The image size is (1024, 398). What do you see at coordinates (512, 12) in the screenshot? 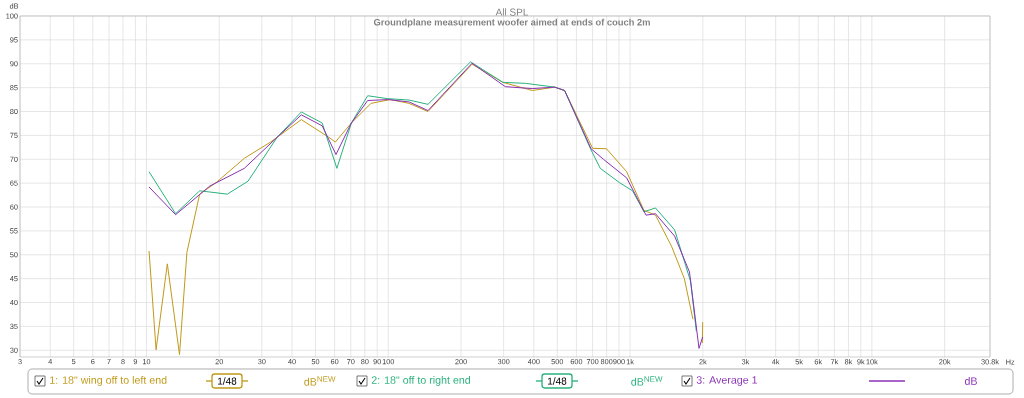
I see `chart-title: All SPL` at bounding box center [512, 12].